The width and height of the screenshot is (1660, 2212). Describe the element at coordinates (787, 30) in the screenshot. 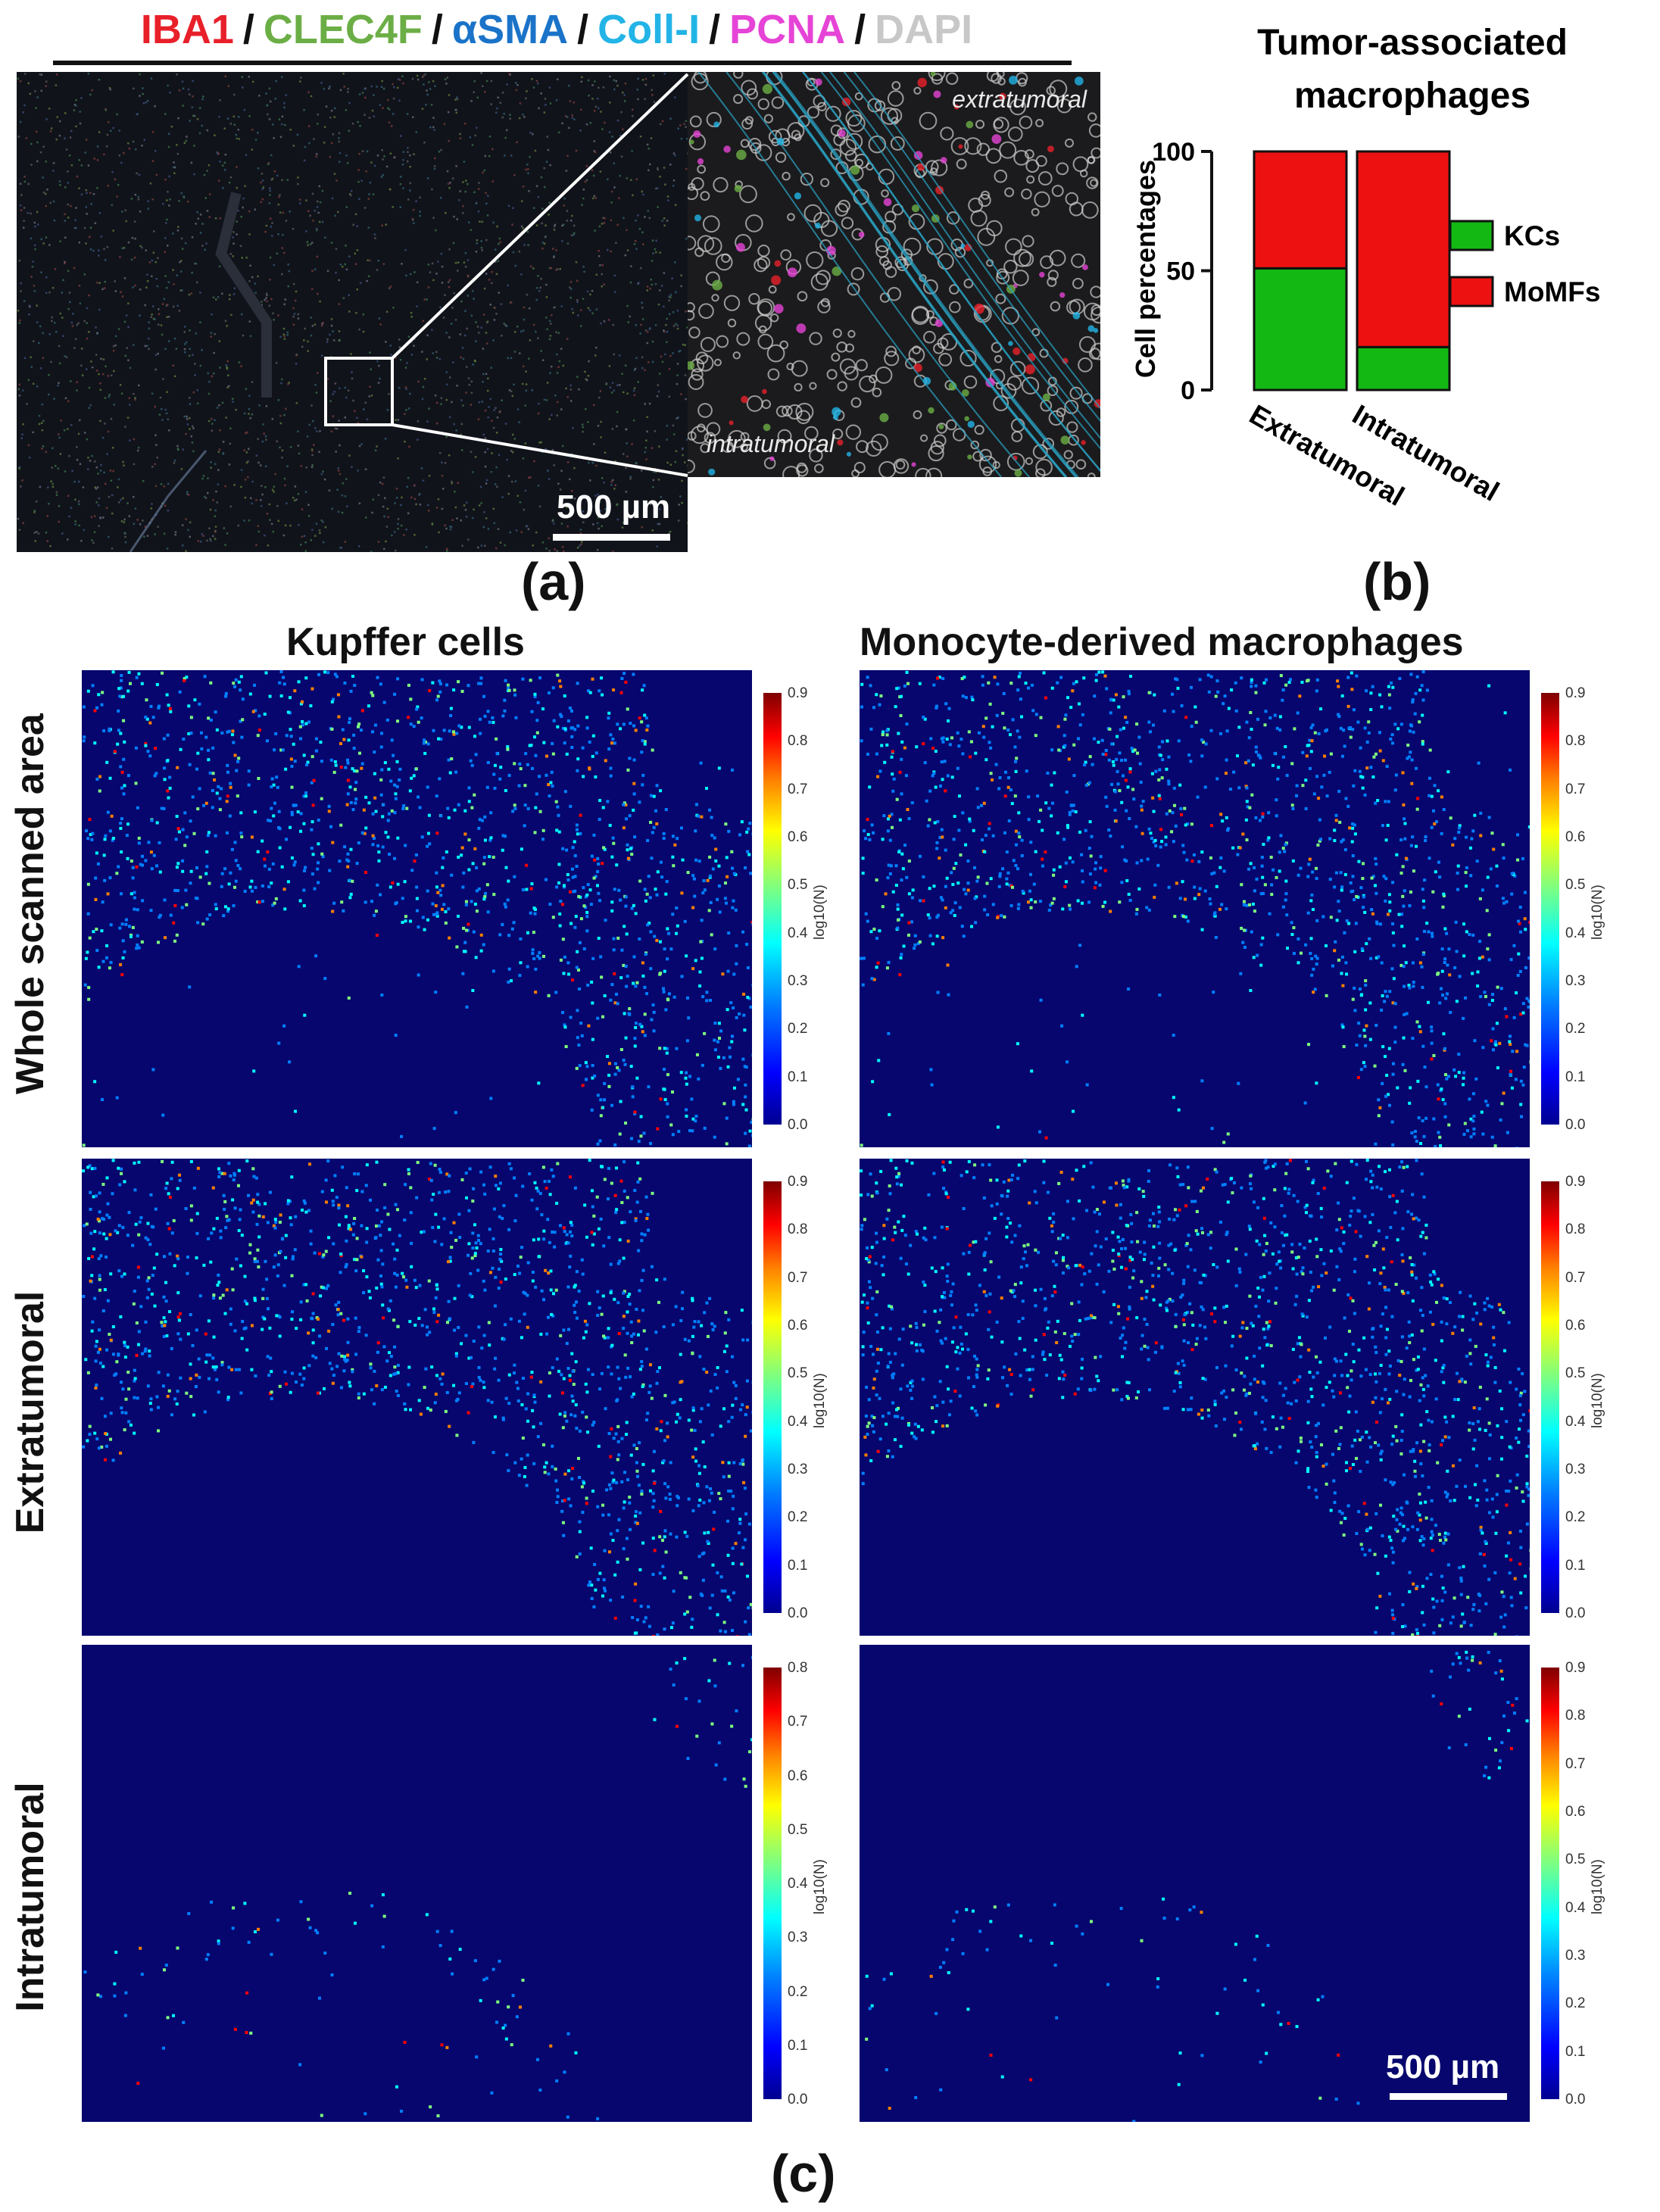

I see `marker-pcna: PCNA` at that location.